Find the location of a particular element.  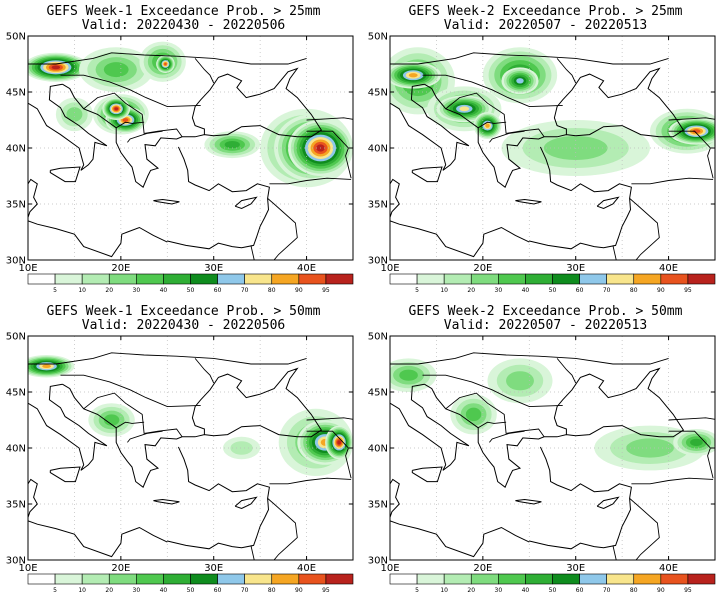

panel-title: GEFS Week-1 Exceedance Prob. > 50mm is located at coordinates (183, 311).